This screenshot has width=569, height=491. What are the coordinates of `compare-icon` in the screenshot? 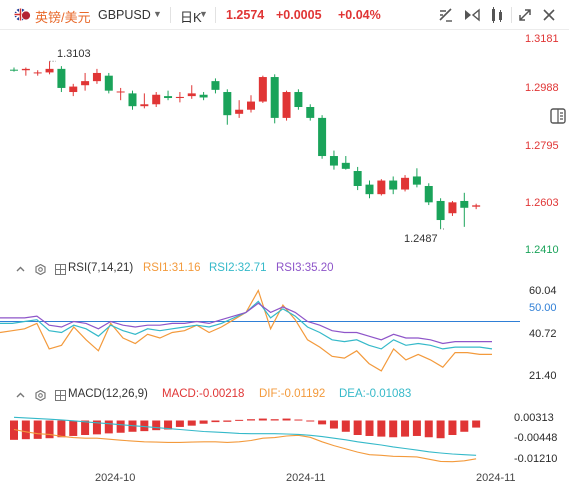 It's located at (472, 15).